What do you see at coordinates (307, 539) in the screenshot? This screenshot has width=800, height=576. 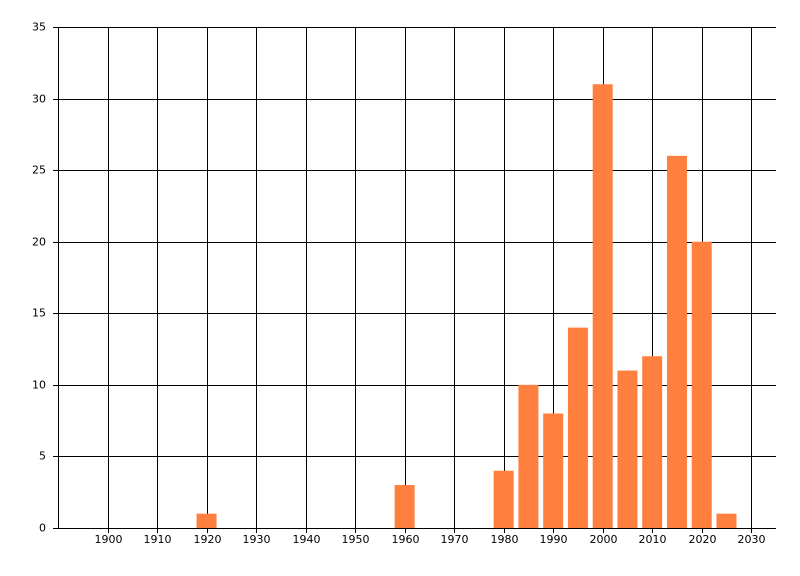 I see `x-tick-label: 1940` at bounding box center [307, 539].